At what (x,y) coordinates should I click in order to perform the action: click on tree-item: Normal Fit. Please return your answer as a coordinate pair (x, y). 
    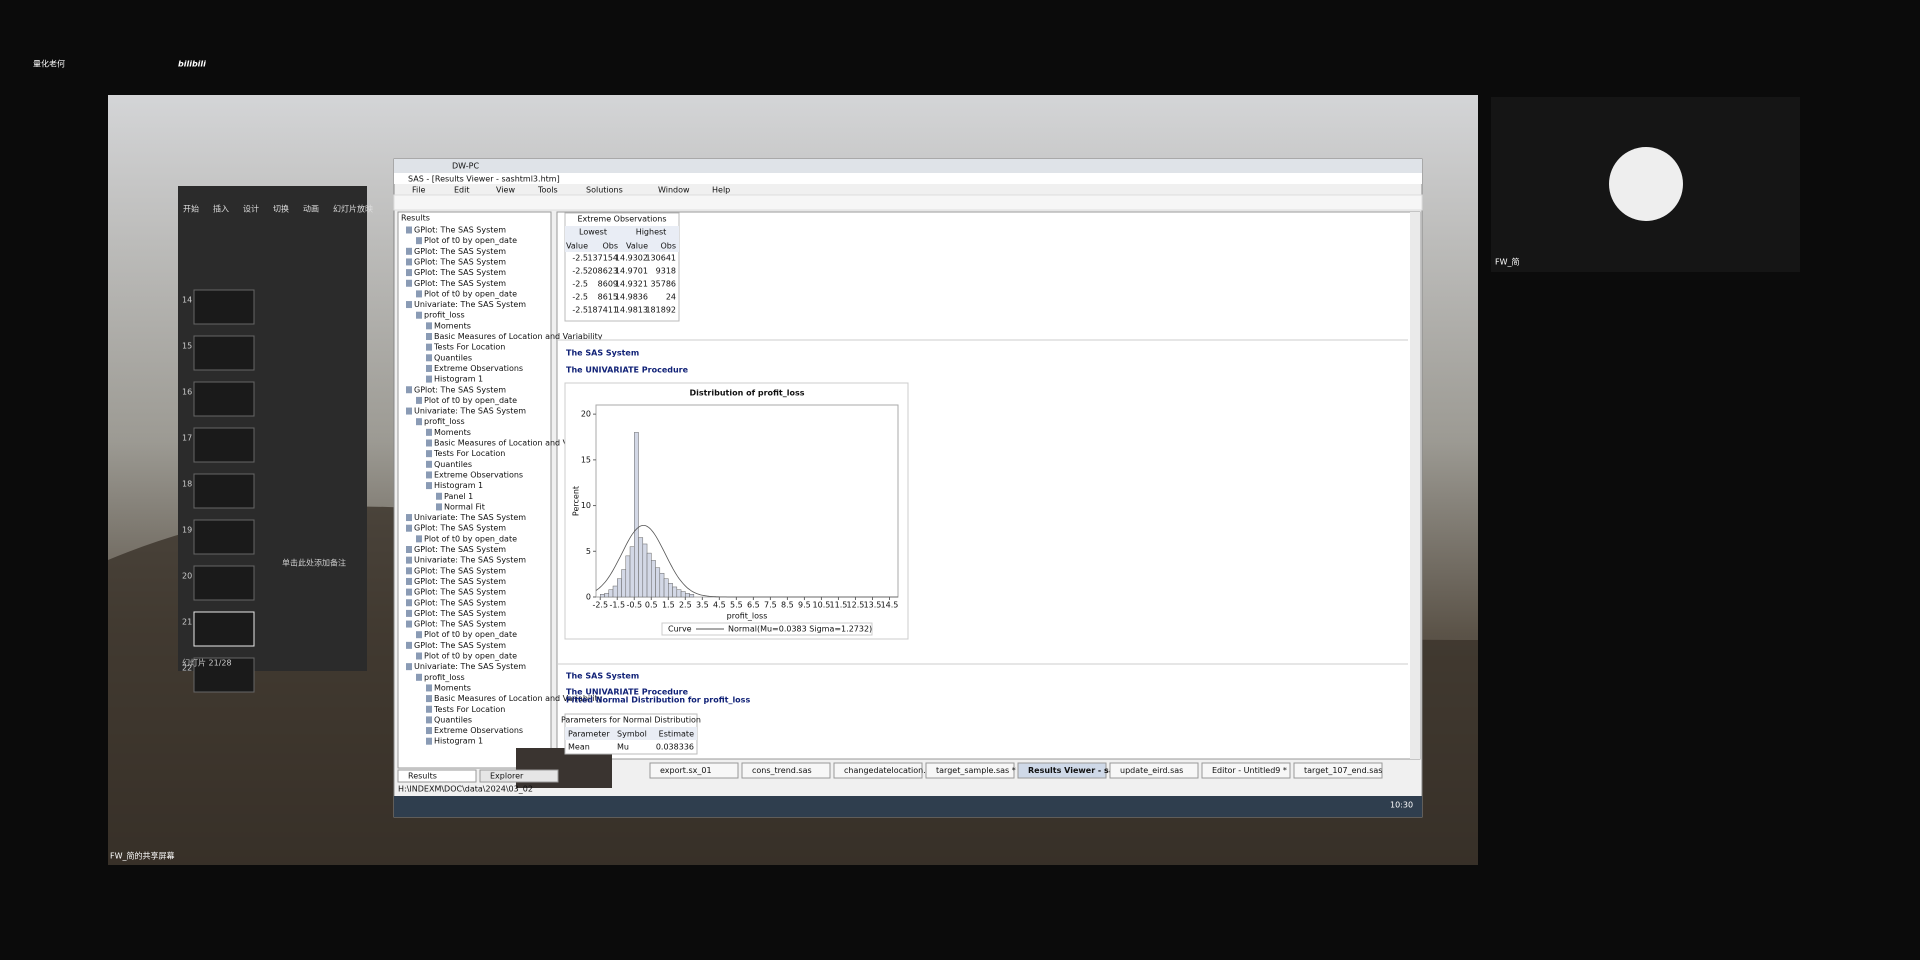
    Looking at the image, I should click on (464, 506).